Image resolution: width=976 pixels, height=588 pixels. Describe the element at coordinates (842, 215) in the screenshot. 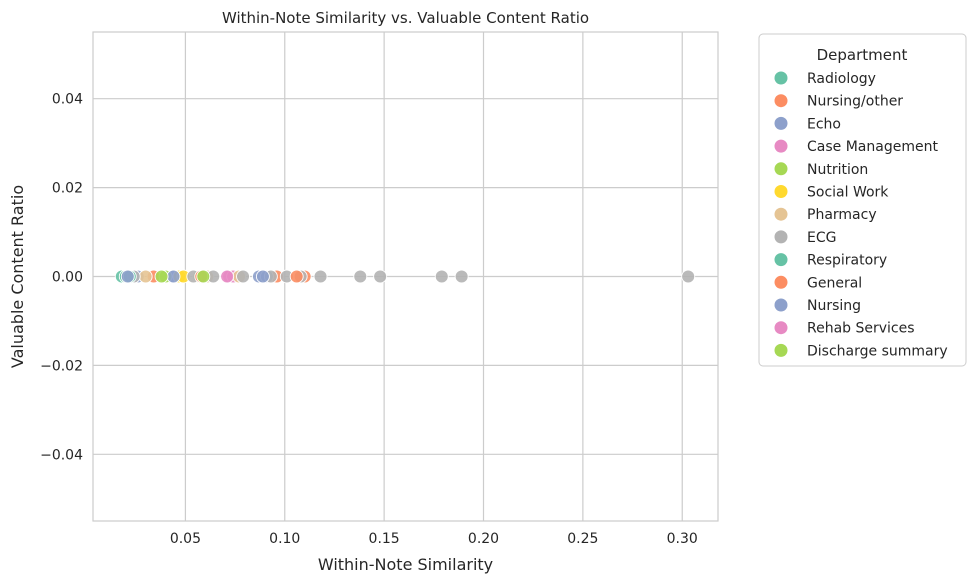

I see `legend-item-label: Pharmacy` at that location.